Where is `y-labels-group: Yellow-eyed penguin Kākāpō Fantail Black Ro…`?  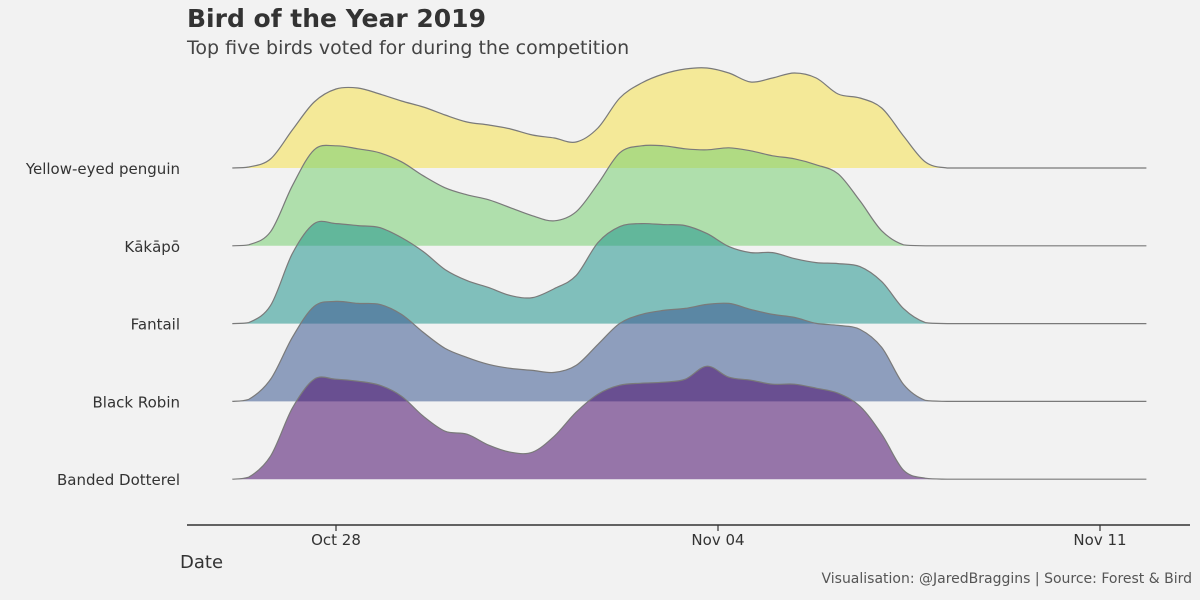 y-labels-group: Yellow-eyed penguin Kākāpō Fantail Black Ro… is located at coordinates (102, 324).